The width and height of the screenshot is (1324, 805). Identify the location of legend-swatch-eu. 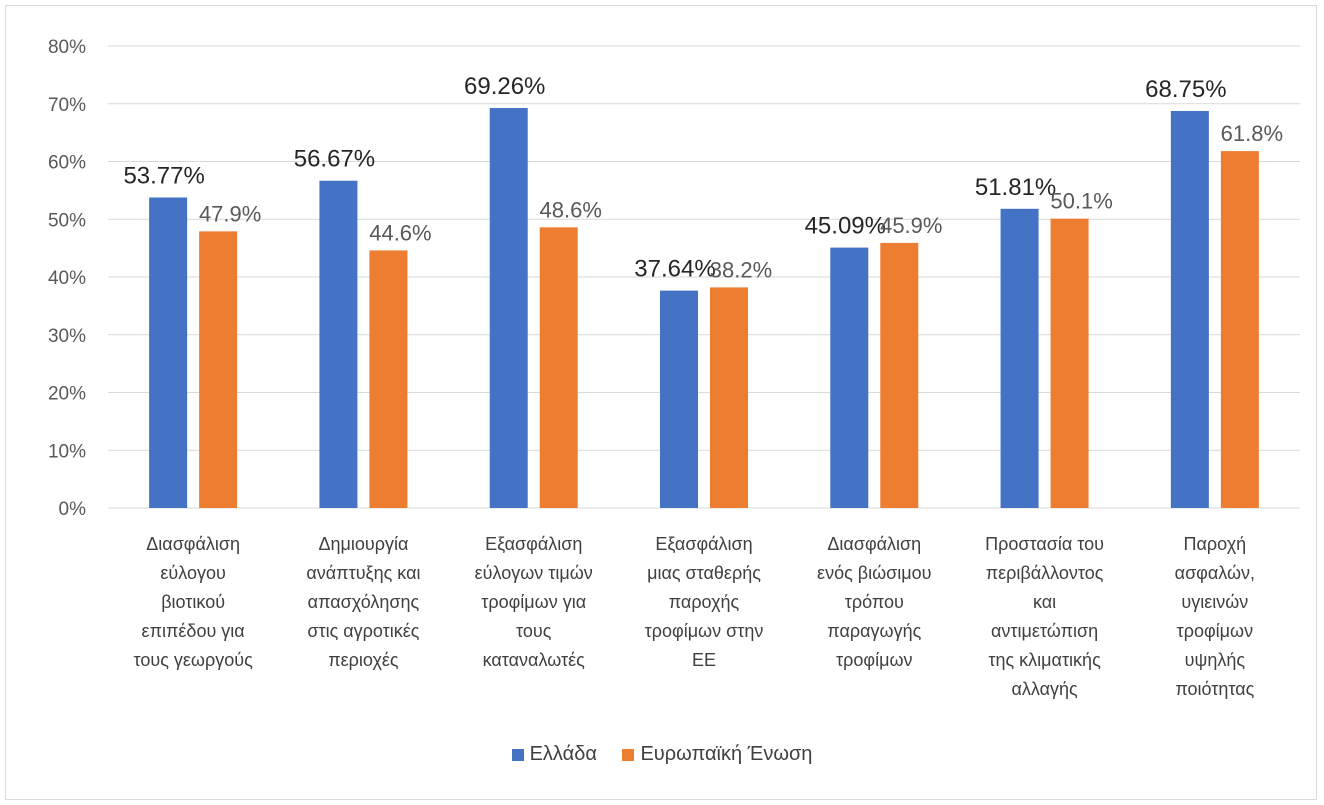
(628, 754).